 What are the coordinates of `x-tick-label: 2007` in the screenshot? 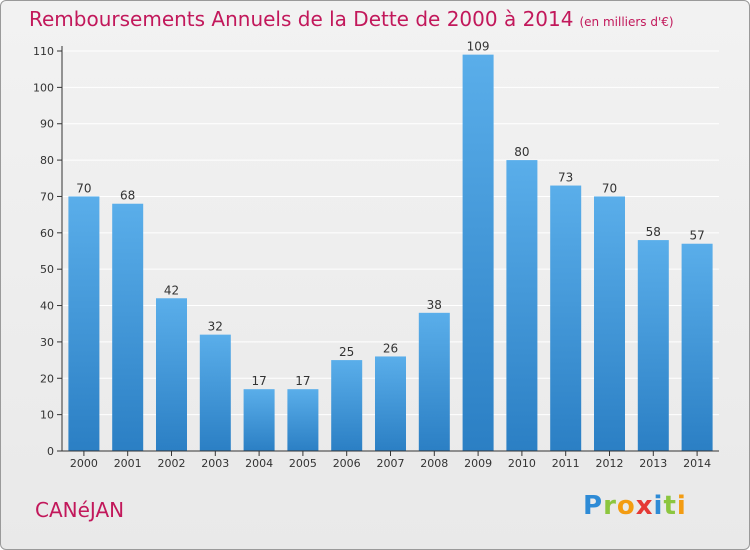 It's located at (391, 463).